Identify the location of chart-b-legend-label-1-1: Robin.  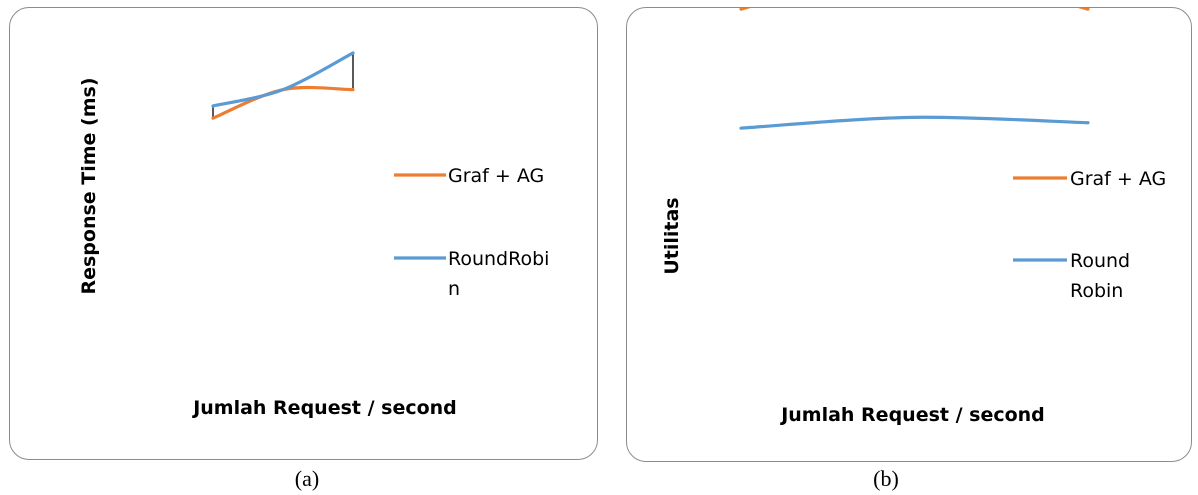
(1096, 291).